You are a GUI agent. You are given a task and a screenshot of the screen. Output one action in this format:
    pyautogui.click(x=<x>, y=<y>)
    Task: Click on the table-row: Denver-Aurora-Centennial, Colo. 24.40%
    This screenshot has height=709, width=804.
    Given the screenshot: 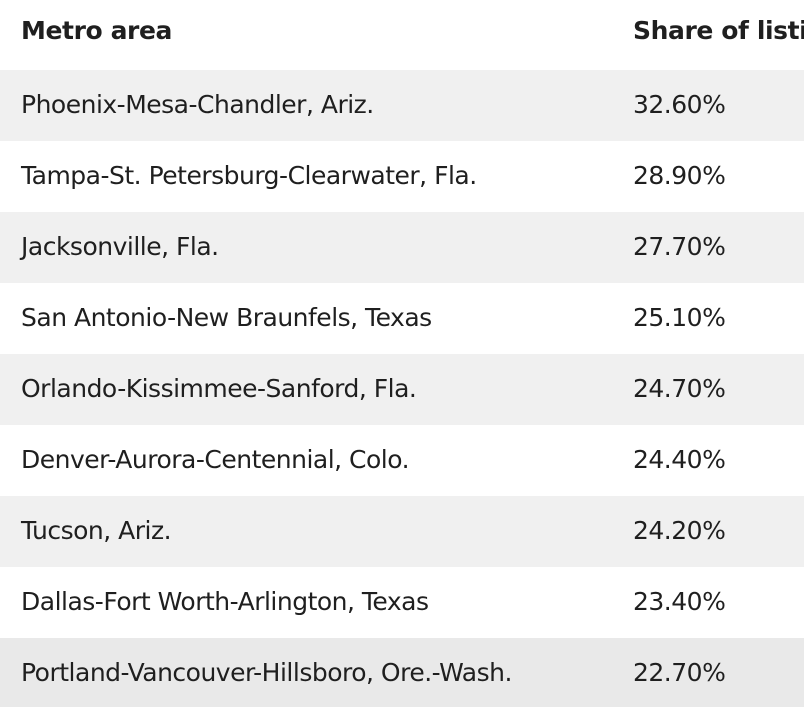 What is the action you would take?
    pyautogui.click(x=402, y=460)
    